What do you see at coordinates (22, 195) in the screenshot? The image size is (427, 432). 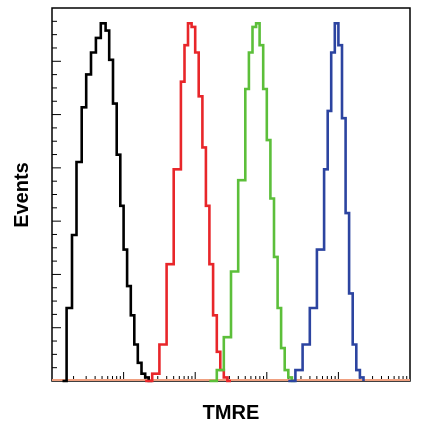 I see `y-axis-label: Events` at bounding box center [22, 195].